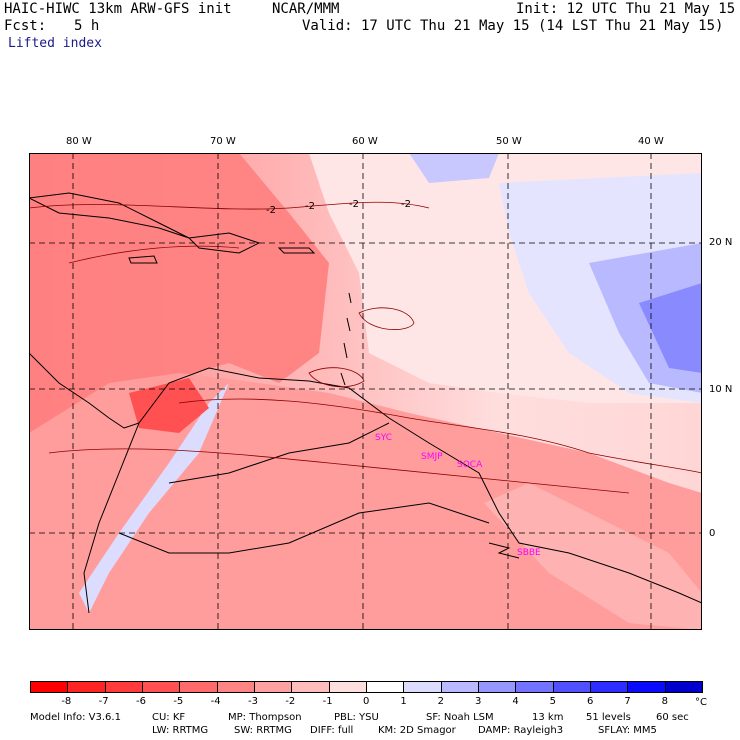 The width and height of the screenshot is (740, 740). I want to click on lat-label-10n: 10 N, so click(721, 389).